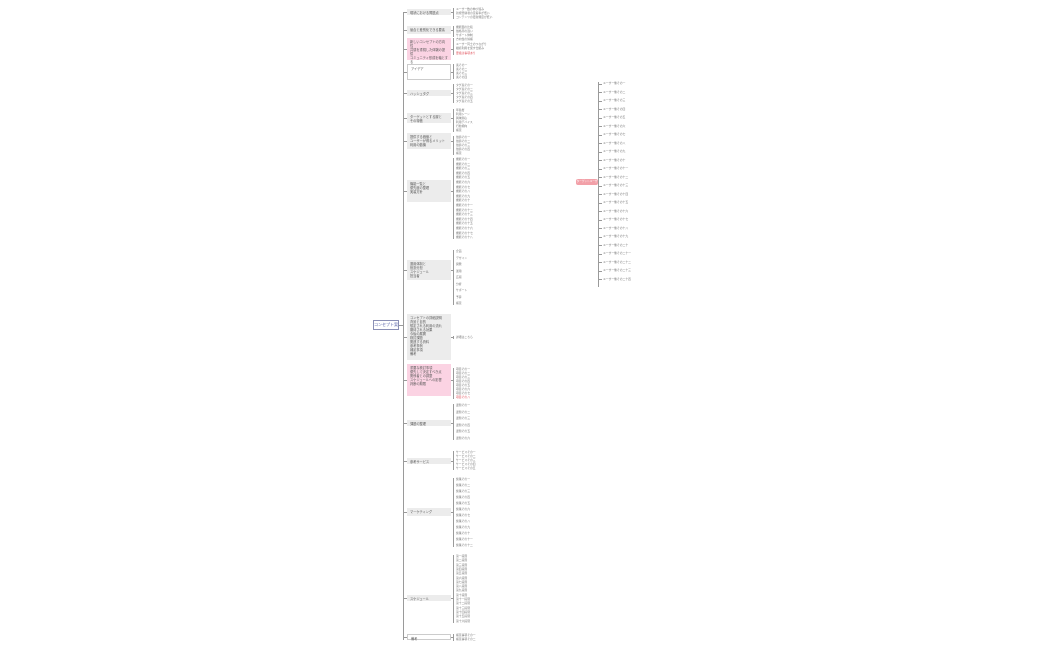  Describe the element at coordinates (616, 168) in the screenshot. I see `right-child-item: ユーザー像その十一` at that location.